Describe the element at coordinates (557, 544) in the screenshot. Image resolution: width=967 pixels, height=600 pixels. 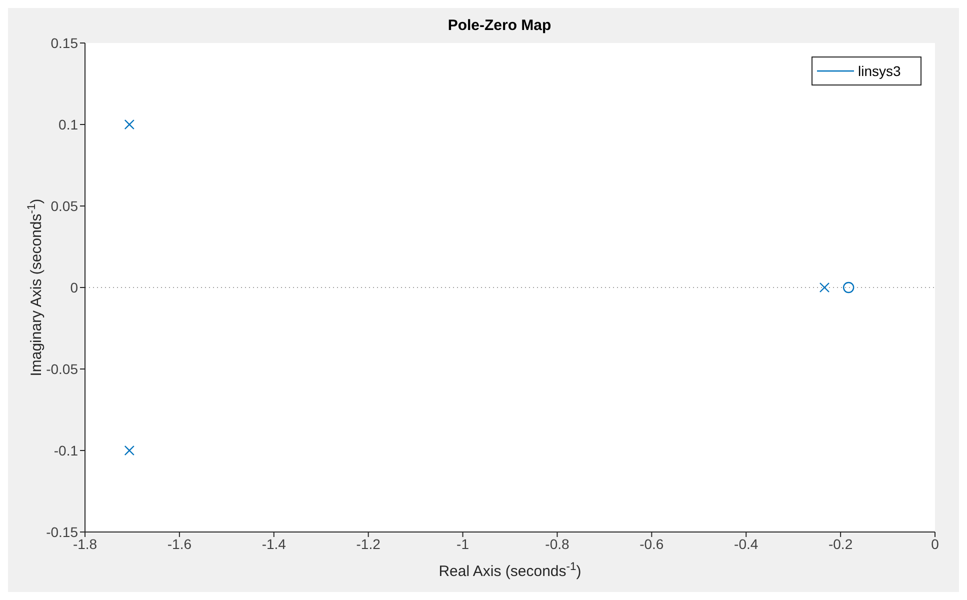
I see `x-tick-label: -0.8` at that location.